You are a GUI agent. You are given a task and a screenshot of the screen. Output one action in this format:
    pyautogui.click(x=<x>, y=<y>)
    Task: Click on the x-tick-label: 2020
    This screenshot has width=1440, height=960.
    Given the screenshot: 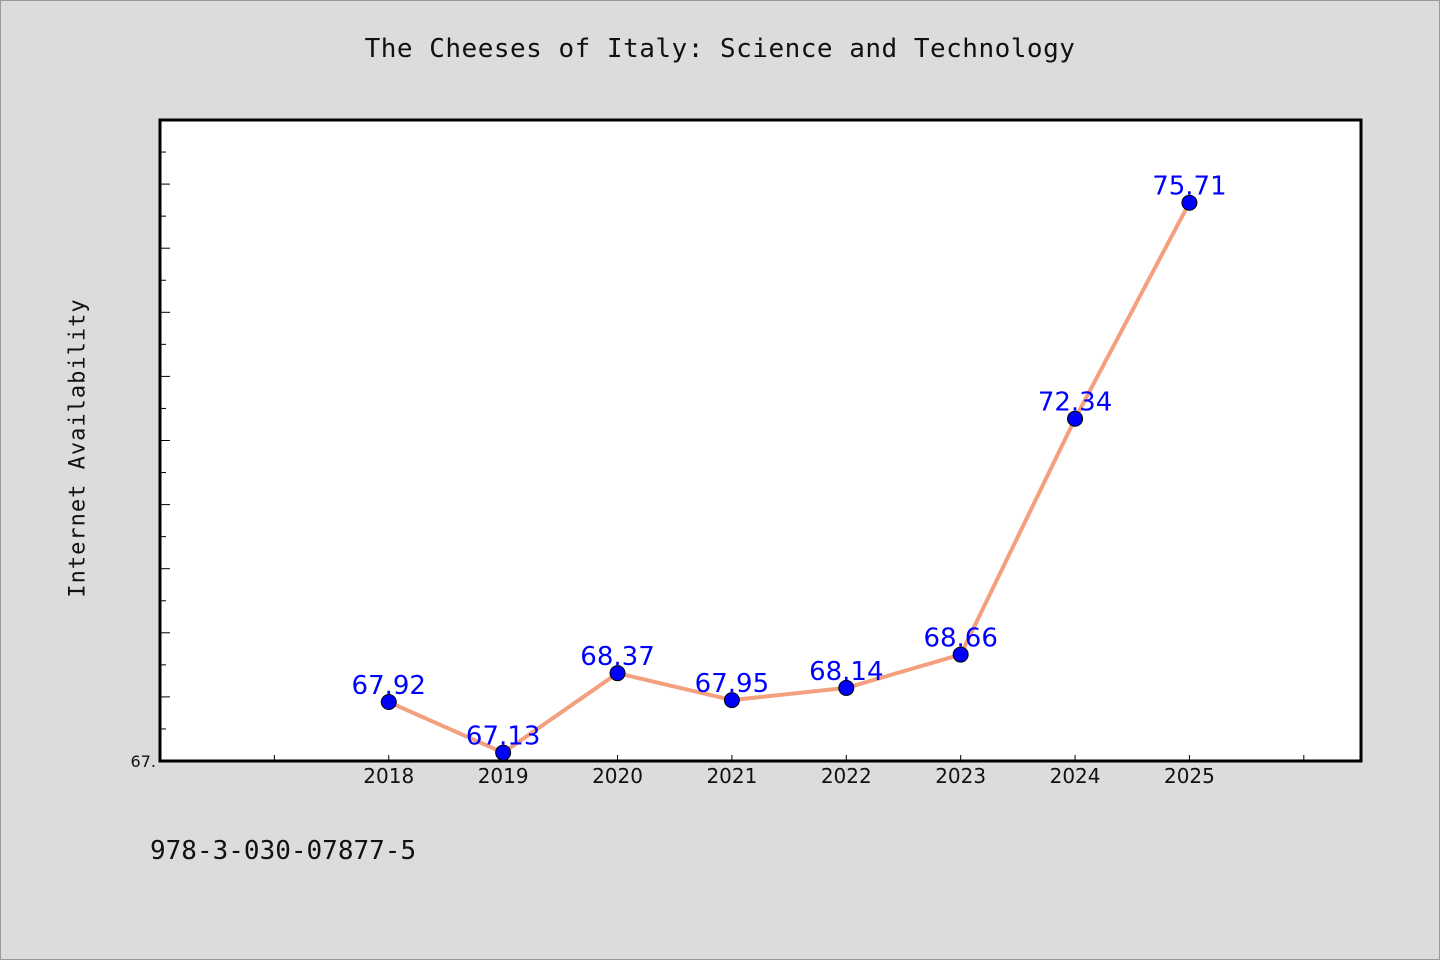 What is the action you would take?
    pyautogui.click(x=617, y=776)
    